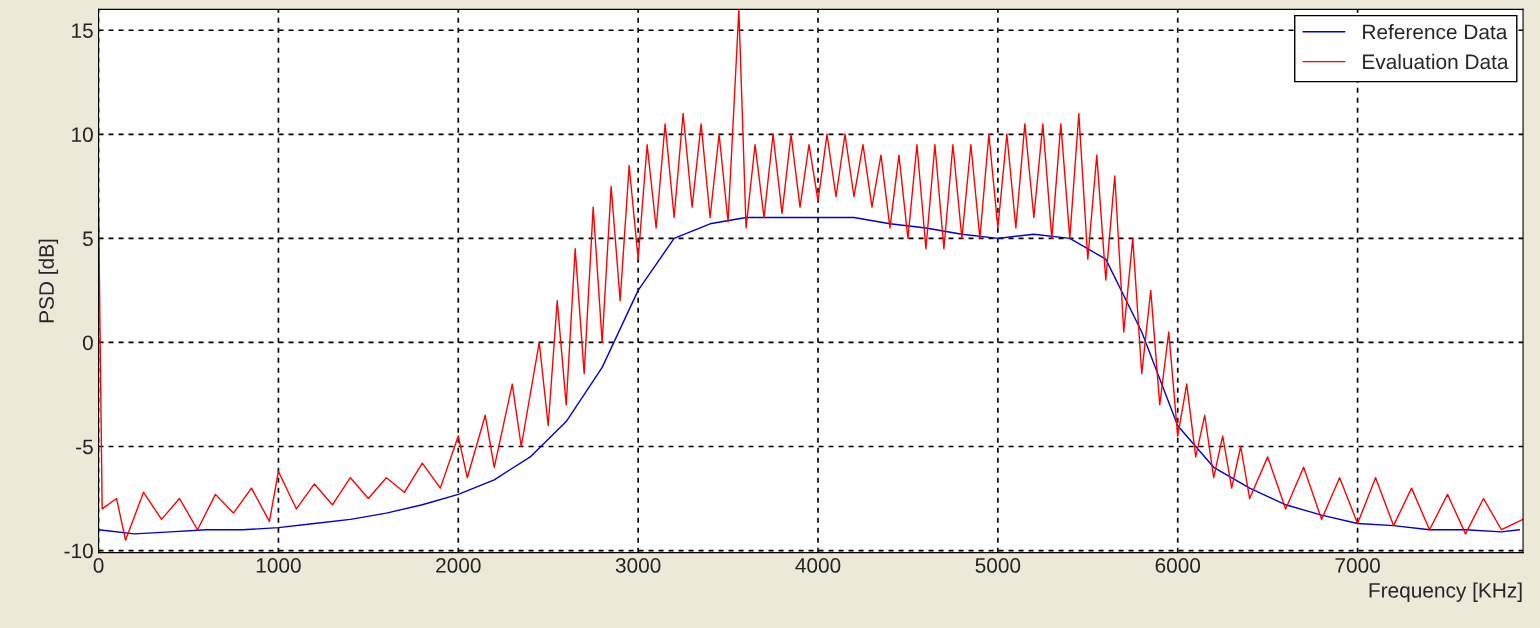 This screenshot has height=628, width=1540. I want to click on y-tick-label: -10, so click(78, 551).